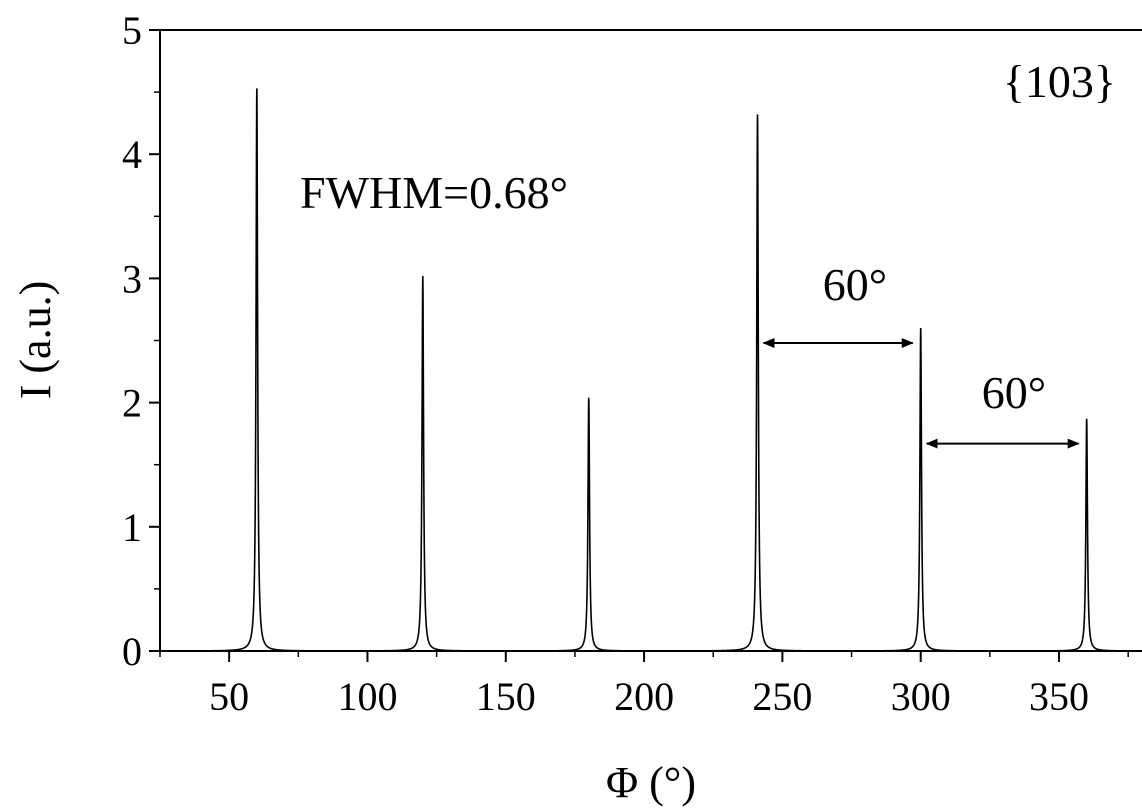 This screenshot has width=1142, height=810. Describe the element at coordinates (132, 278) in the screenshot. I see `y-tick-label: 3` at that location.